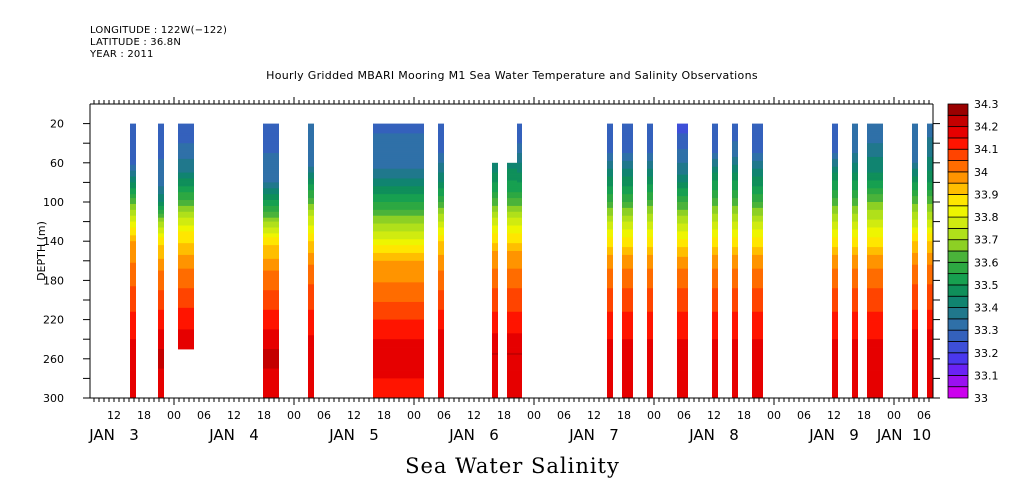  I want to click on x-tick-label: 06, so click(444, 415).